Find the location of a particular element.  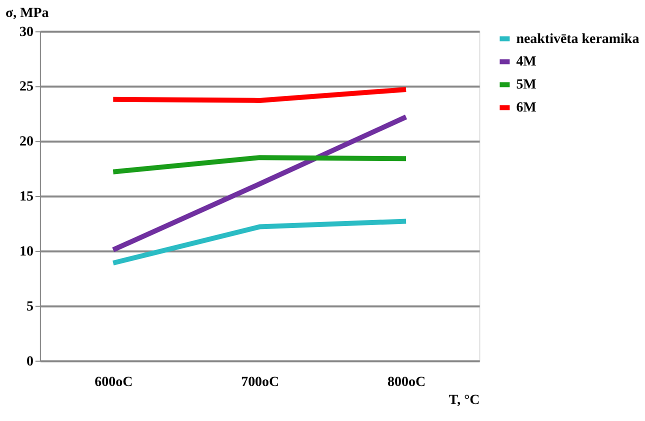

y-tick-label: 15 is located at coordinates (26, 197).